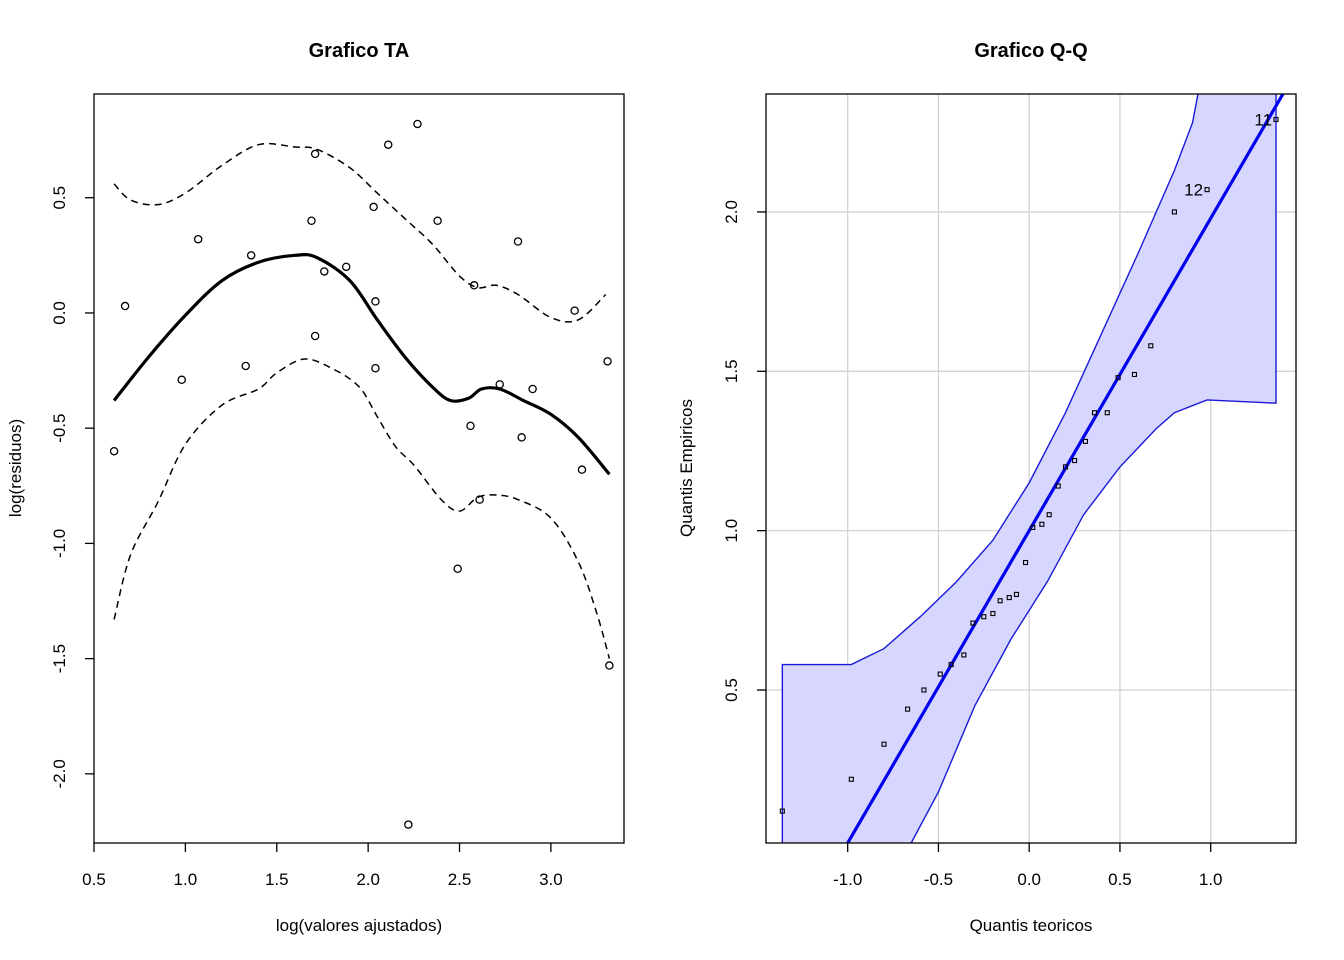 This screenshot has width=1344, height=960. Describe the element at coordinates (59, 543) in the screenshot. I see `ta-y-tick-label: -1.0` at that location.